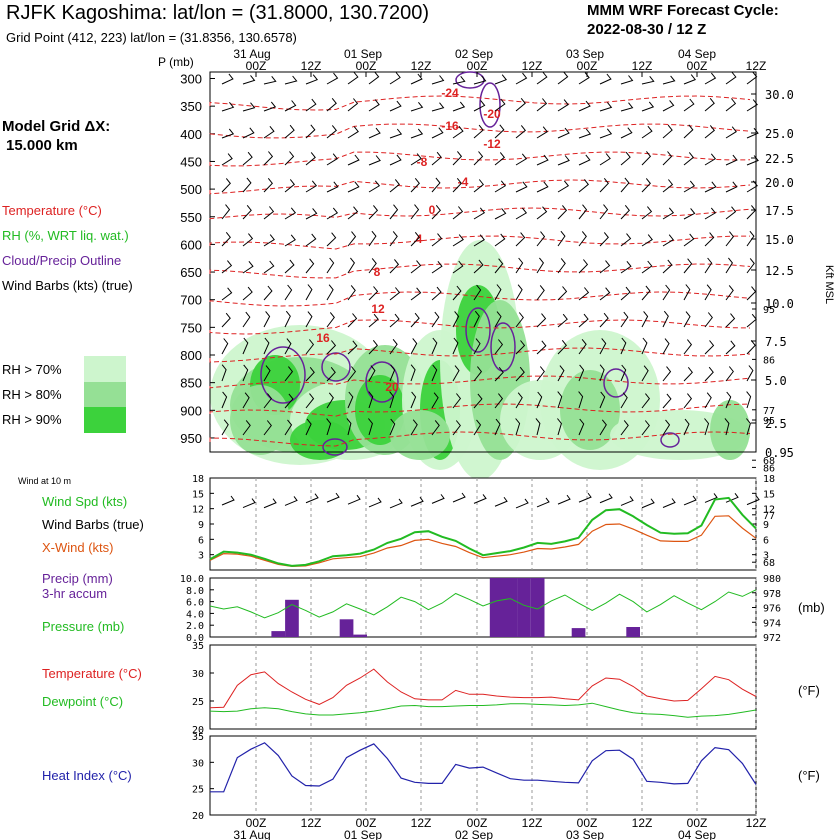  I want to click on height-tick-label: 17.5, so click(779, 211).